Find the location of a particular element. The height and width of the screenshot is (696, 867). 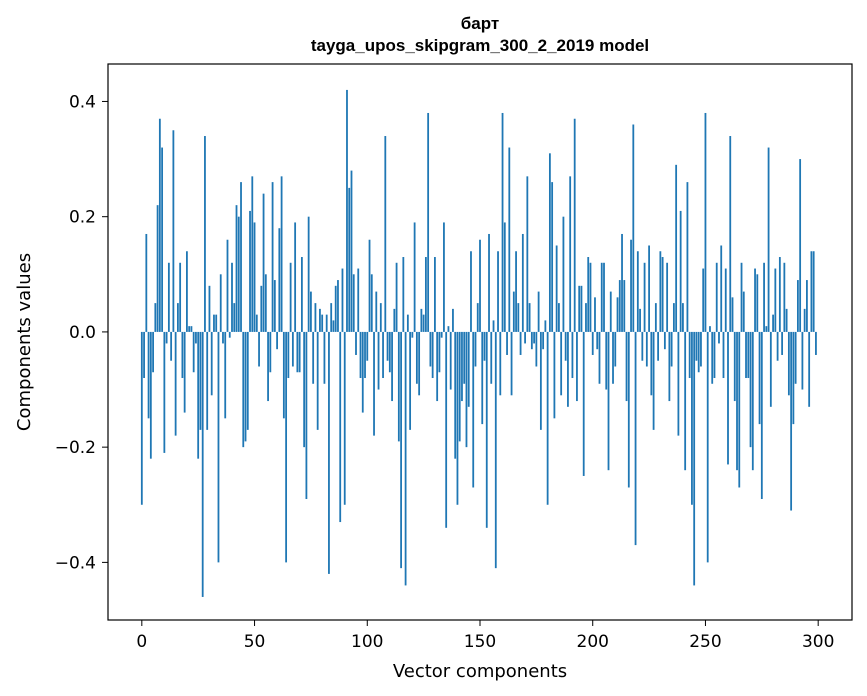

chart-subtitle: tayga_upos_skipgram_300_2_2019 model is located at coordinates (480, 45).